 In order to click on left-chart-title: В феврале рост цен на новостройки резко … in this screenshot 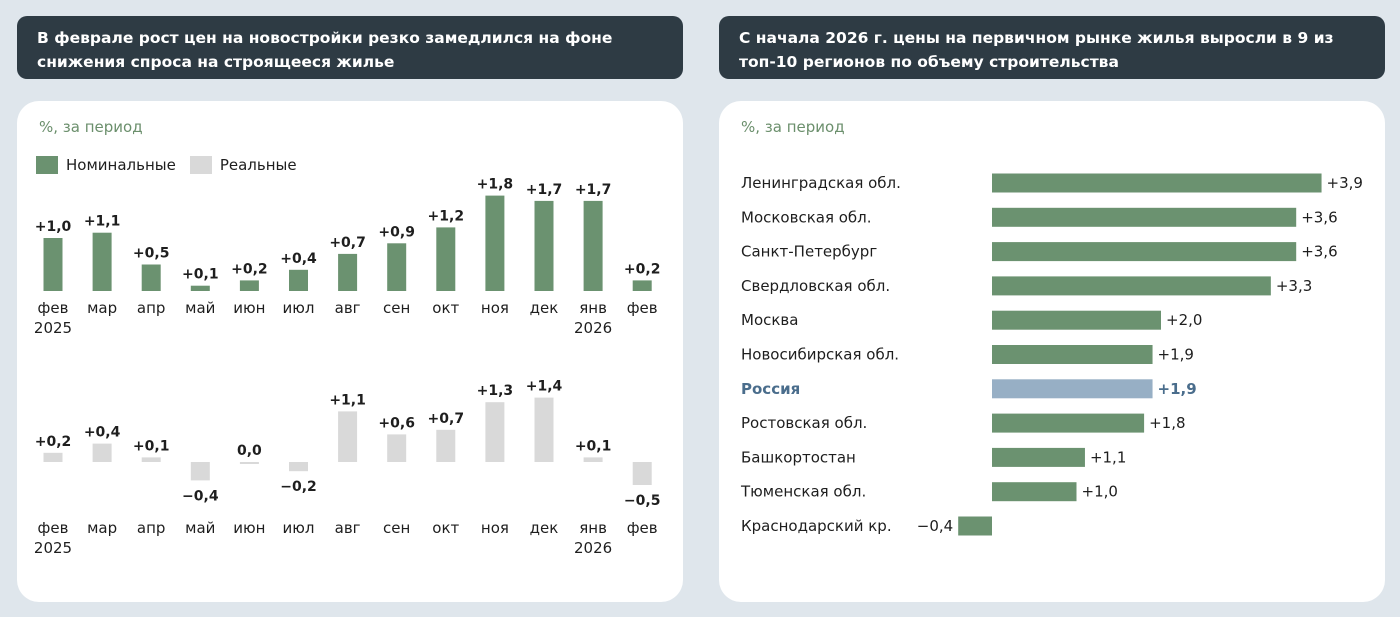, I will do `click(350, 47)`.